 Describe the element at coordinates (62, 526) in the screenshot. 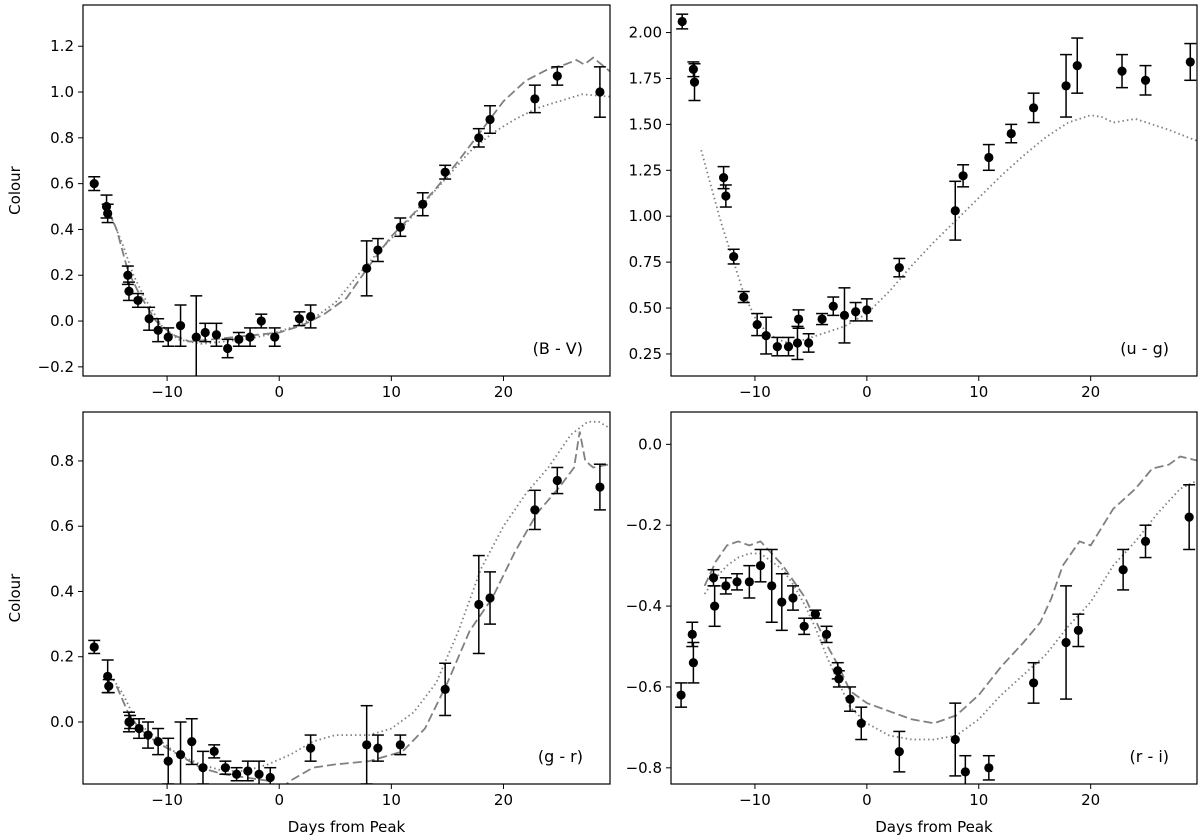

I see `y-tick-label: 0.6` at that location.